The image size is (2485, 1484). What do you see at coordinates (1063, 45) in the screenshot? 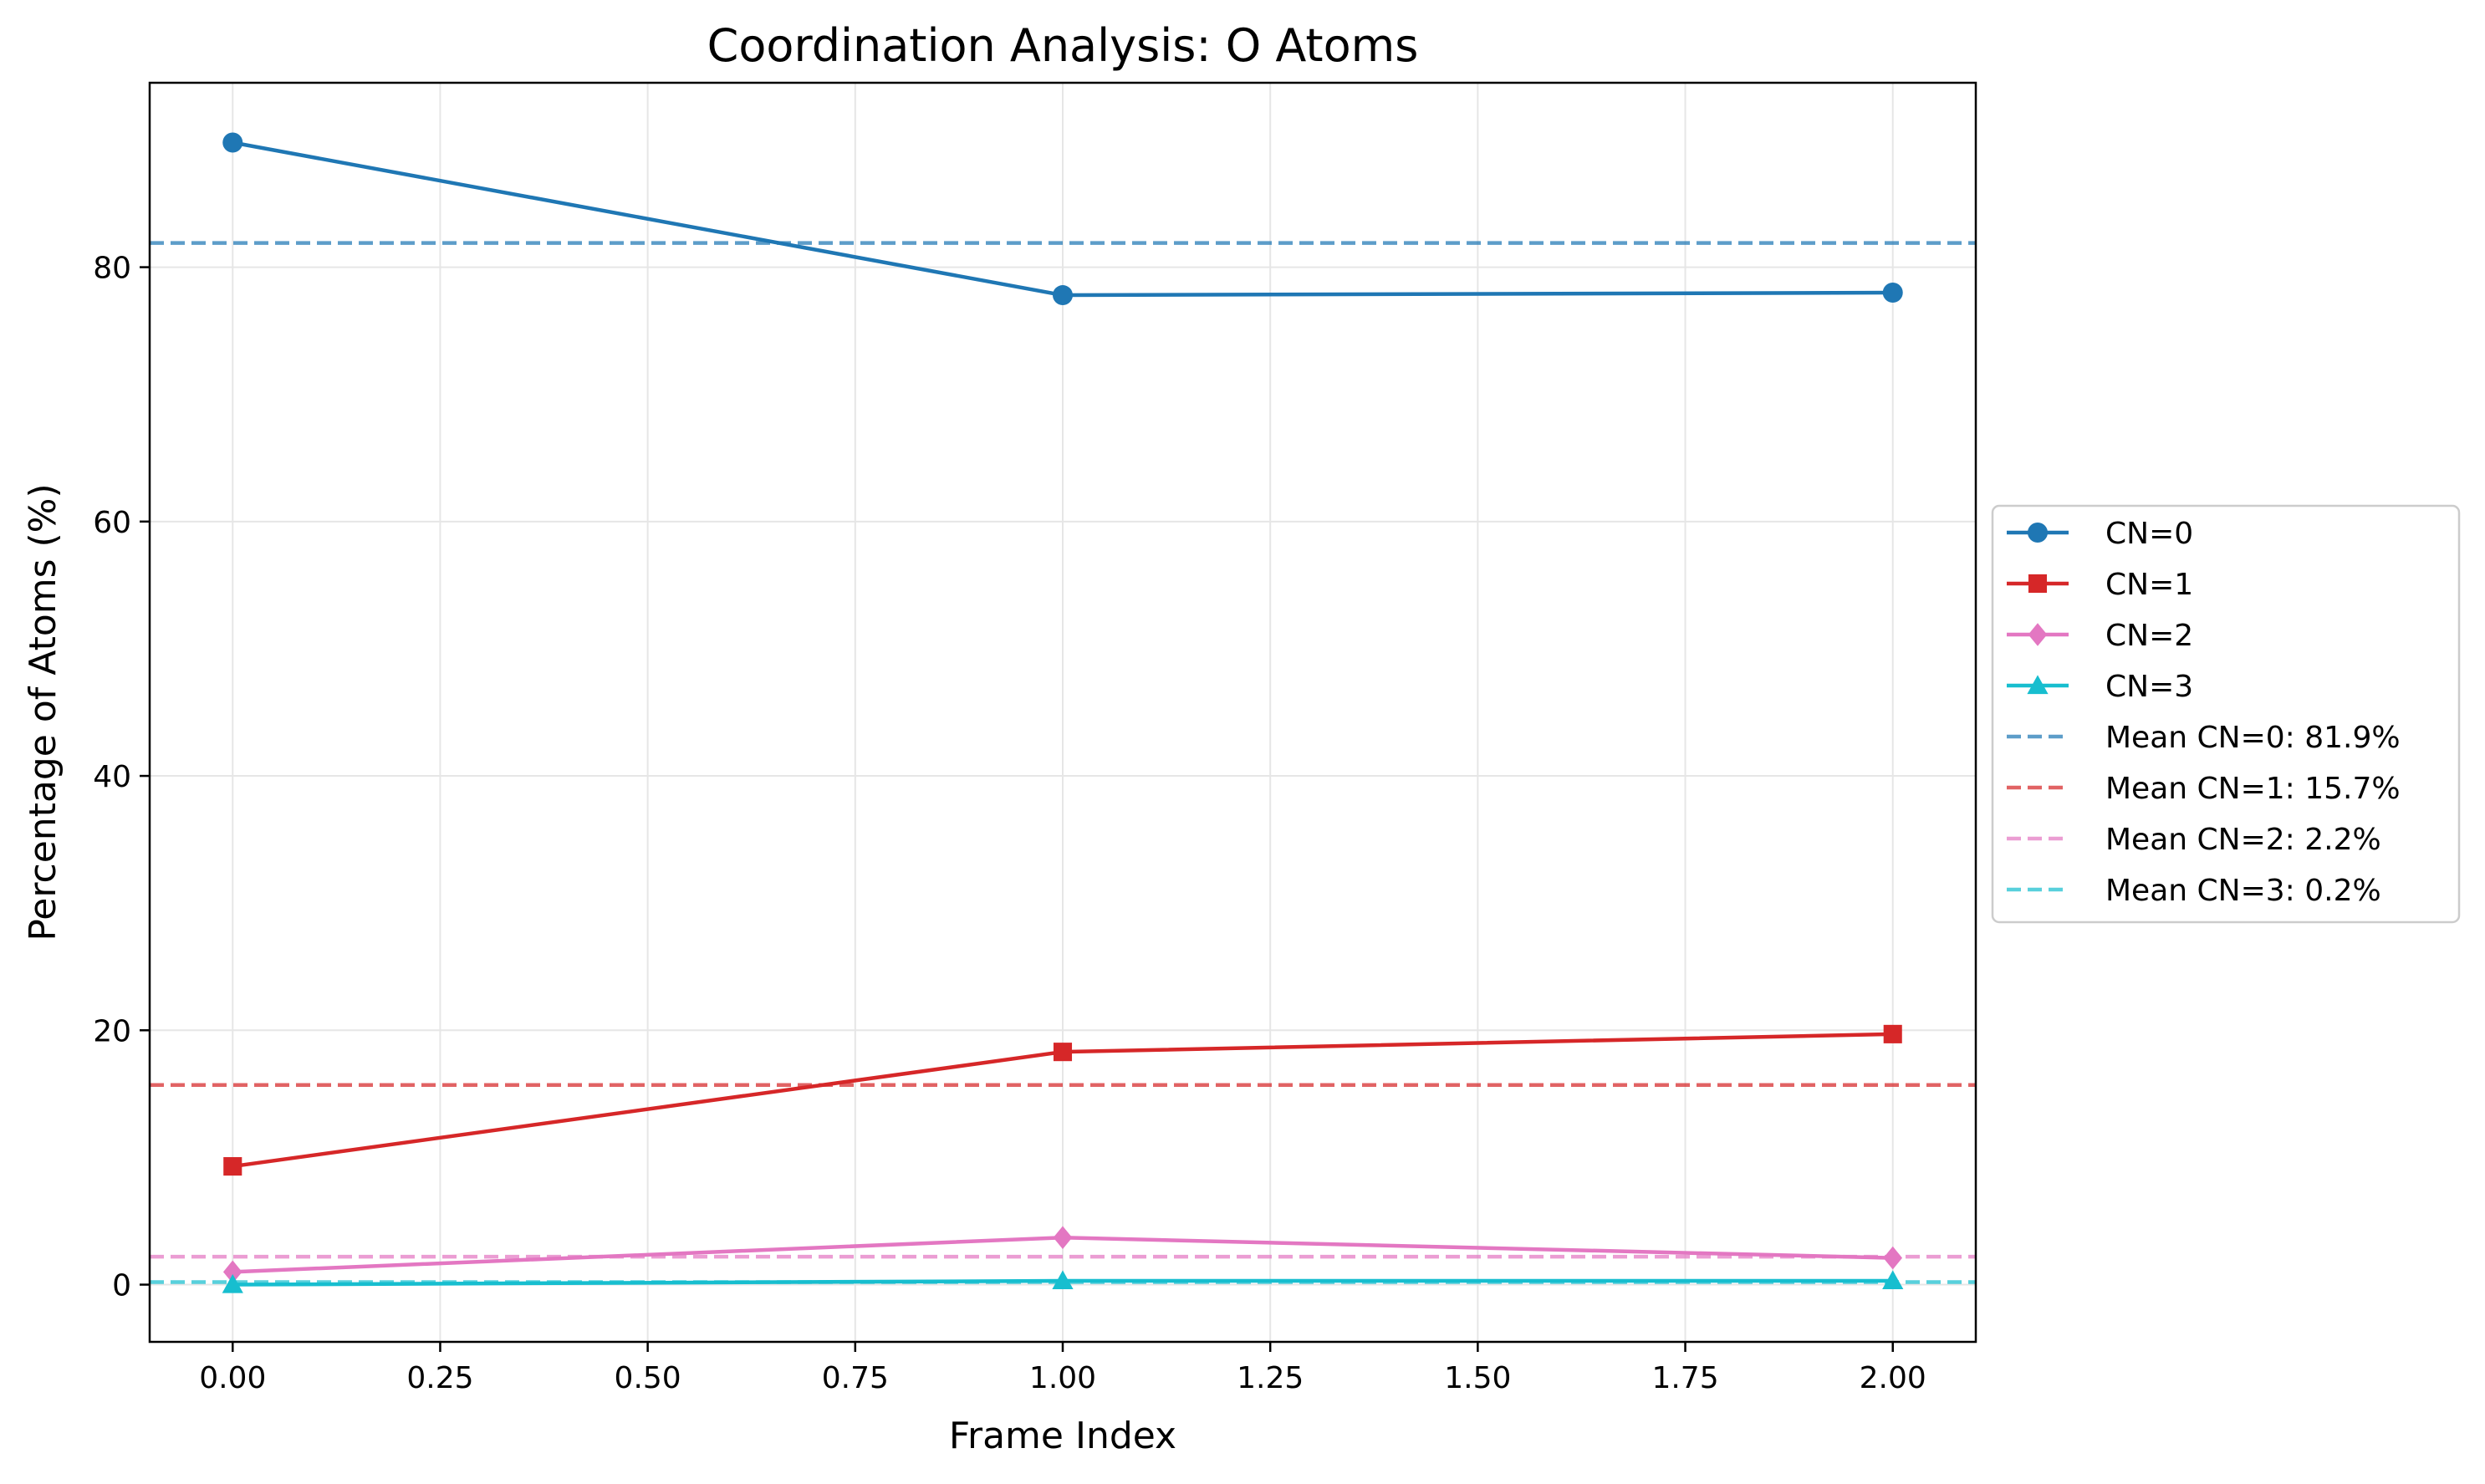
I see `chart-title: Coordination Analysis: O Atoms` at bounding box center [1063, 45].